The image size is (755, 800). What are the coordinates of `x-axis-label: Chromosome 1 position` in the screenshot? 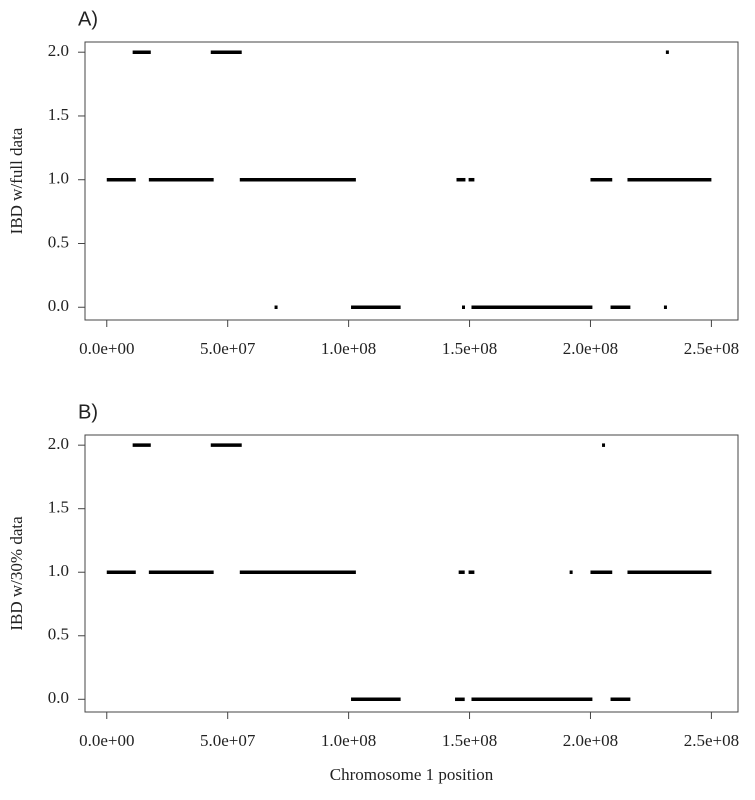 It's located at (412, 774).